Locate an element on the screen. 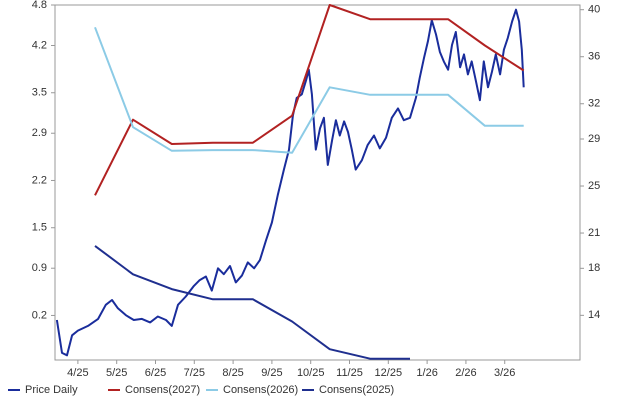 The height and width of the screenshot is (404, 620). legend-label: Consens(2027) is located at coordinates (162, 390).